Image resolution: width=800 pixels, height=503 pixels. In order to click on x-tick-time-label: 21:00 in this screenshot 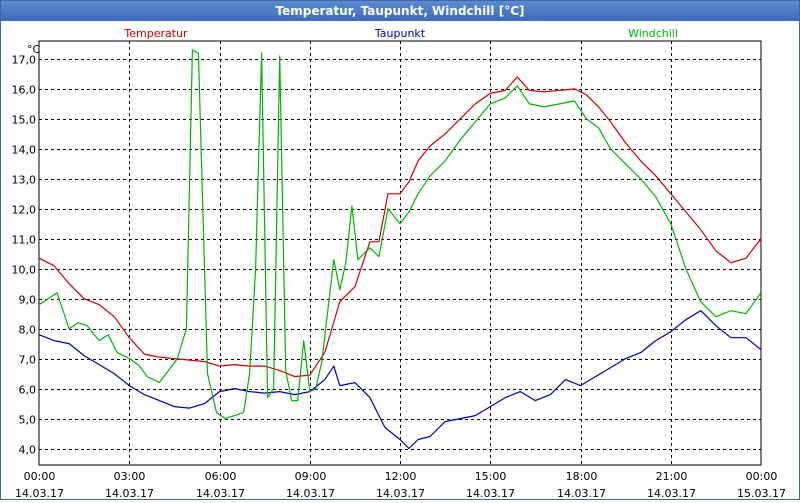, I will do `click(672, 476)`.